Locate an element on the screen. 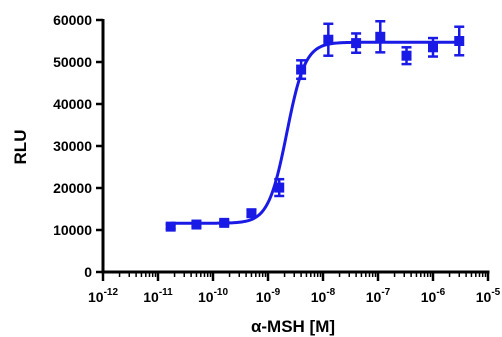  y-axis-title: RLU is located at coordinates (20, 147).